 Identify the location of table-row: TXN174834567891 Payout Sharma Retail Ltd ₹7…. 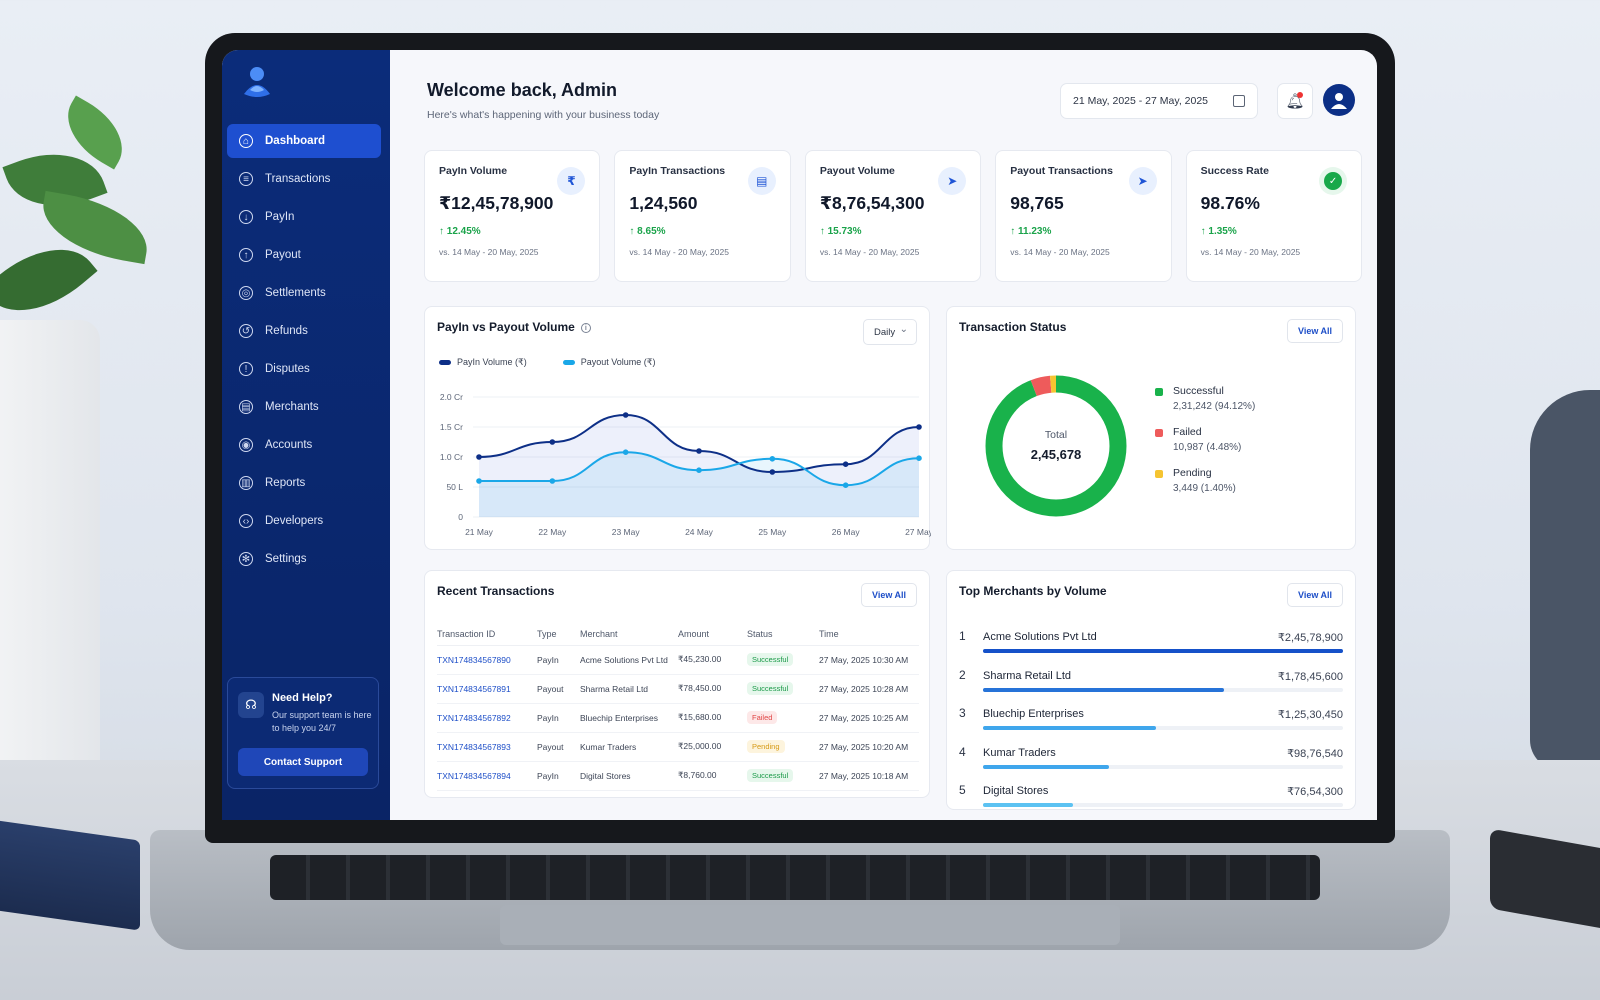
(678, 689).